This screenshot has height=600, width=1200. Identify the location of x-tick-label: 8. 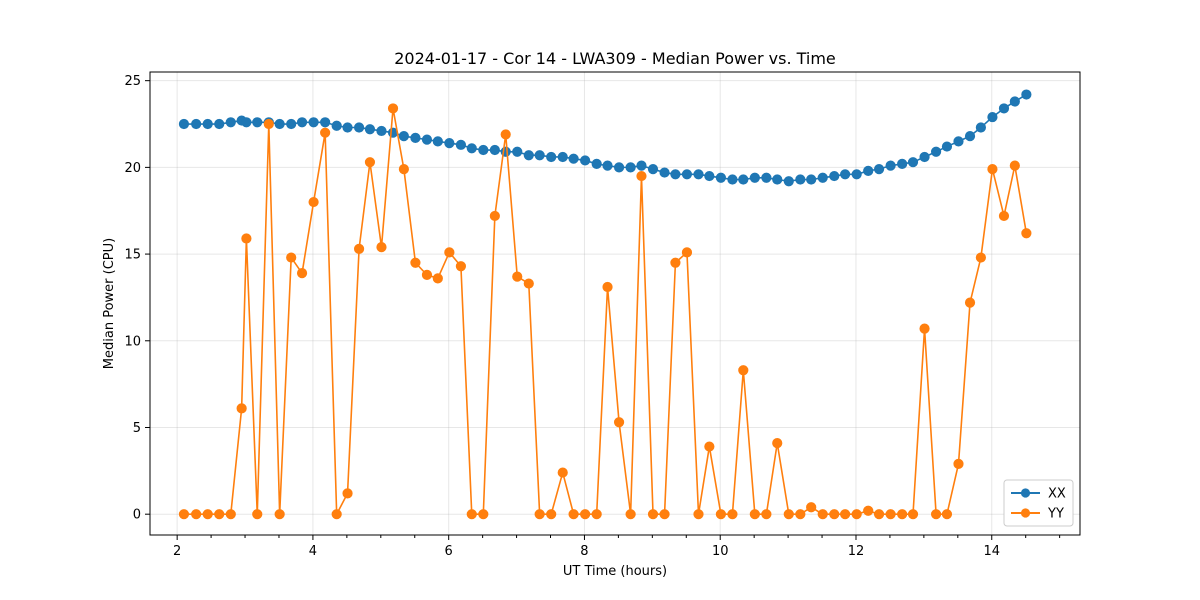
(584, 551).